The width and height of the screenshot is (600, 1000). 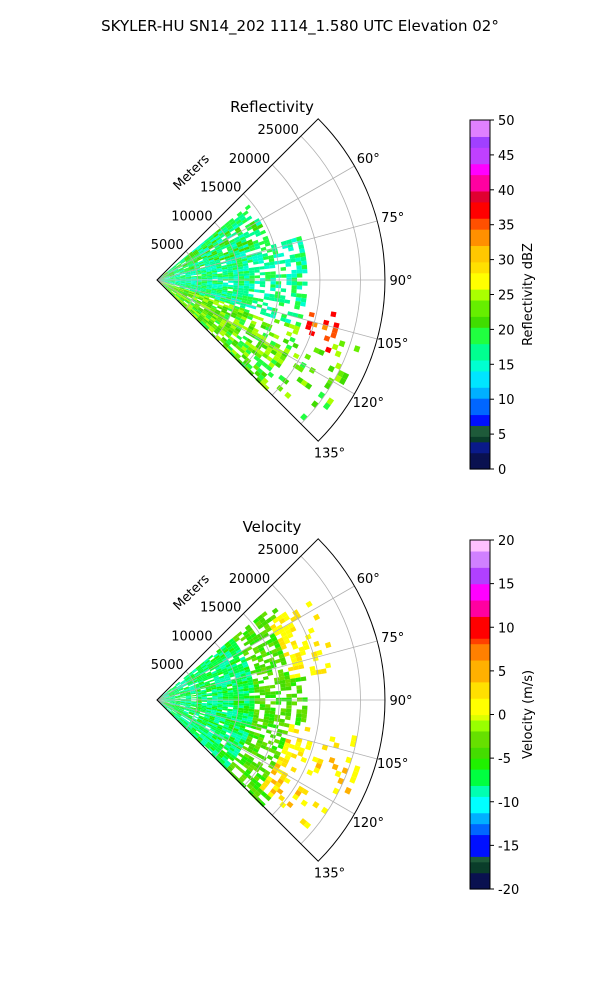 I want to click on angle-tick-label: 90°, so click(x=400, y=701).